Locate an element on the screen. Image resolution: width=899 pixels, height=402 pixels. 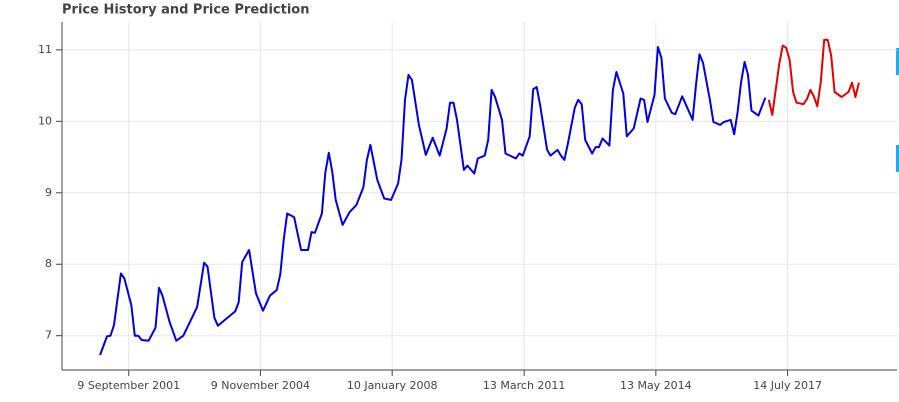
price-line is located at coordinates (813, 77).